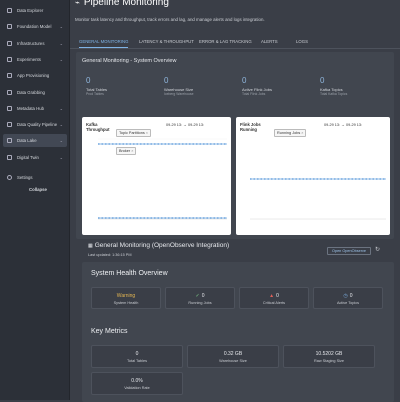 Image resolution: width=400 pixels, height=402 pixels. I want to click on health-value: ◷ 0, so click(348, 296).